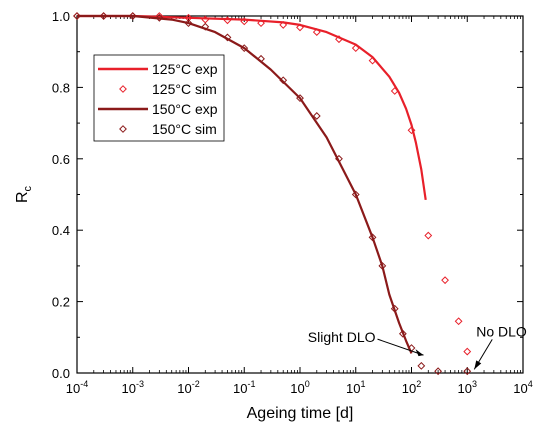 The height and width of the screenshot is (438, 539). Describe the element at coordinates (342, 337) in the screenshot. I see `annotation-slight-dlo: Slight DLO` at that location.